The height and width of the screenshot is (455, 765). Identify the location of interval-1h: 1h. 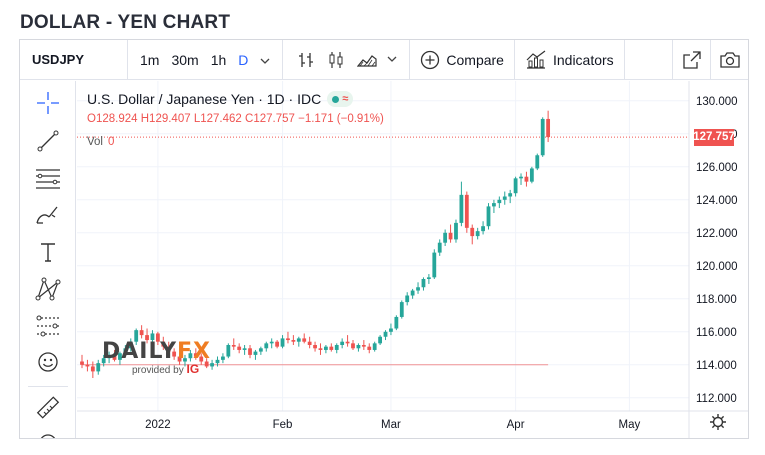
(218, 59).